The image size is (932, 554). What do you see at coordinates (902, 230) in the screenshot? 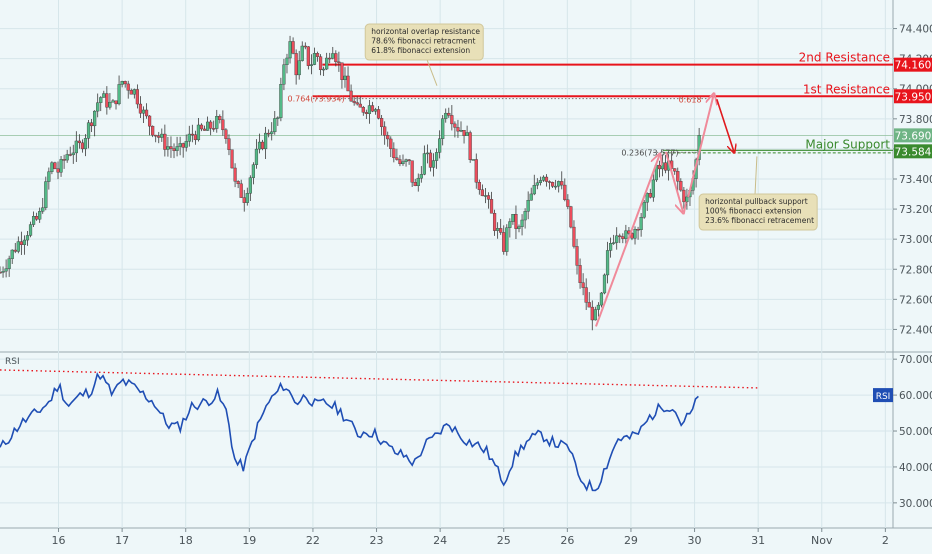
I see `axis-tags: 74.160 73.950 73.584 73.690 RSI` at bounding box center [902, 230].